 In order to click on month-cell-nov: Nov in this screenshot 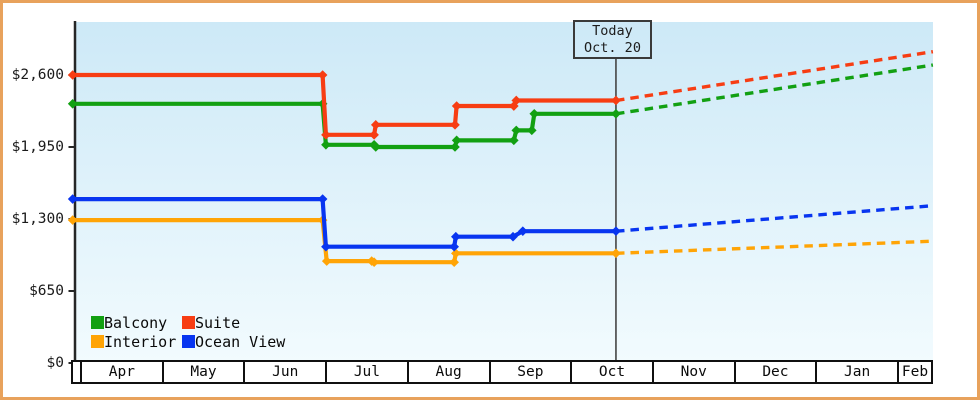, I will do `click(692, 372)`.